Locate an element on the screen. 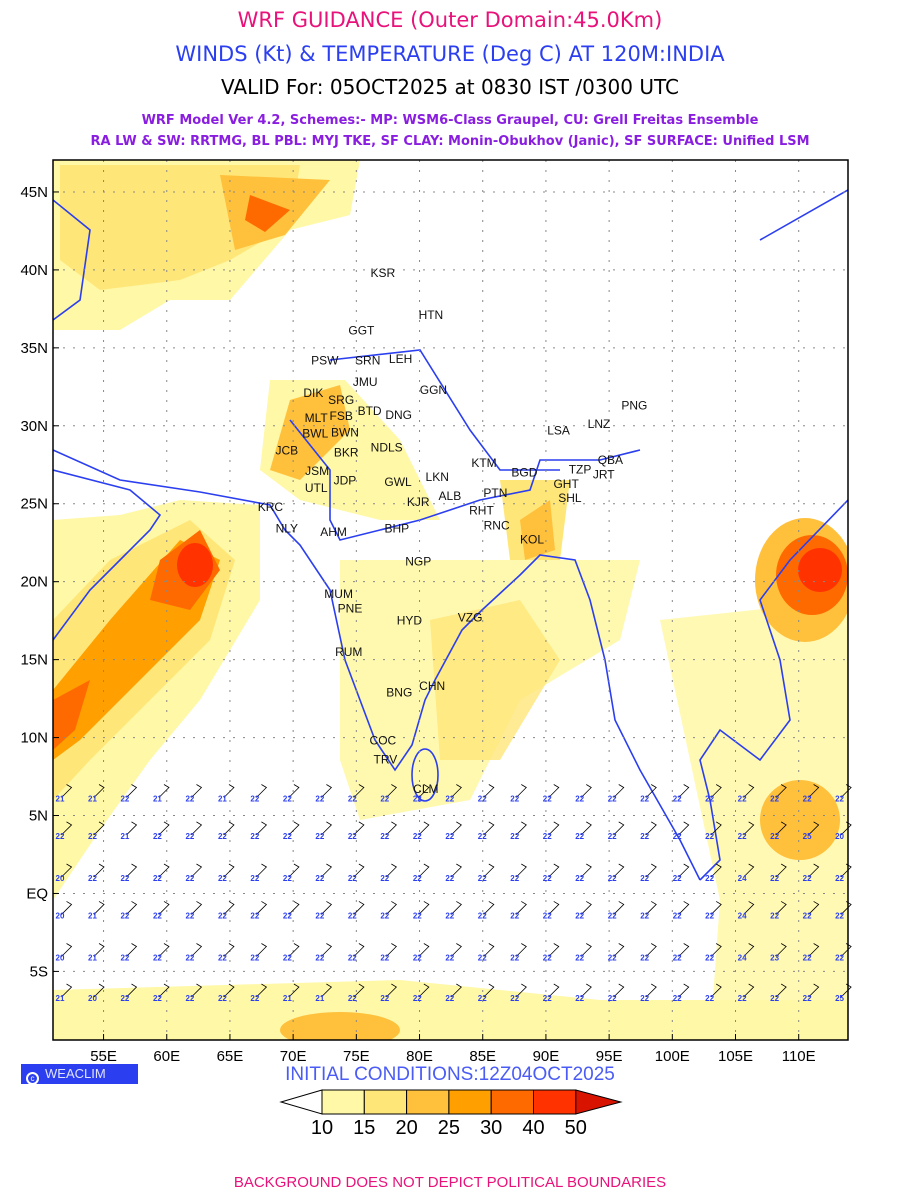 Image resolution: width=900 pixels, height=1200 pixels. legend-level-label: 15 is located at coordinates (364, 1128).